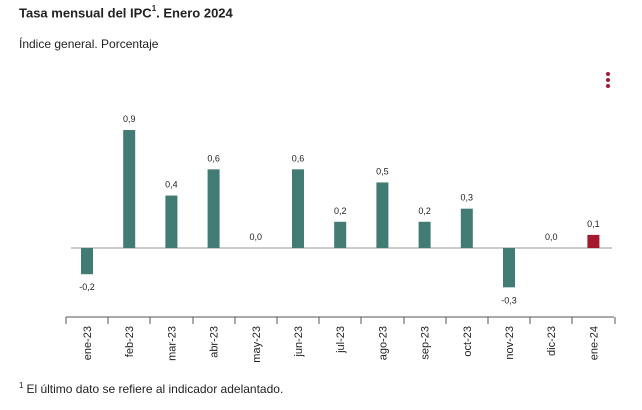  What do you see at coordinates (341, 340) in the screenshot?
I see `x-tick-label-jul-23: jul-23` at bounding box center [341, 340].